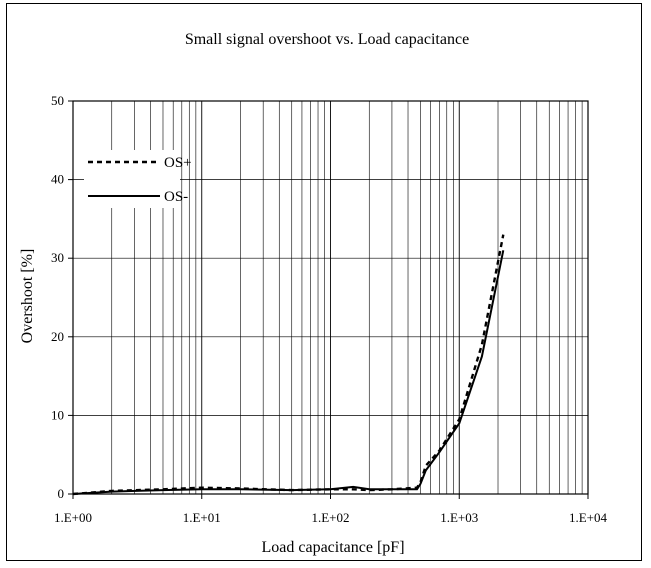 Image resolution: width=651 pixels, height=568 pixels. What do you see at coordinates (176, 197) in the screenshot?
I see `legend-label: OS-` at bounding box center [176, 197].